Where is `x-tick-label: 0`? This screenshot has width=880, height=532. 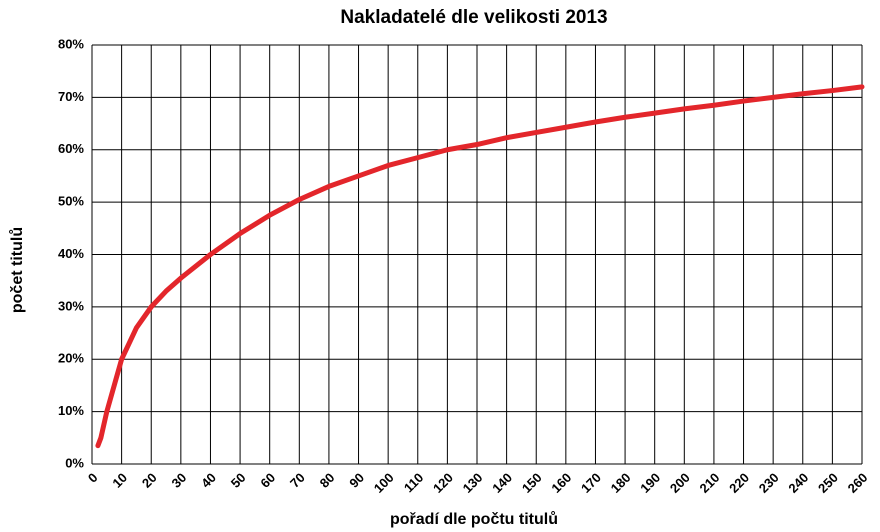 x-tick-label: 0 is located at coordinates (93, 478).